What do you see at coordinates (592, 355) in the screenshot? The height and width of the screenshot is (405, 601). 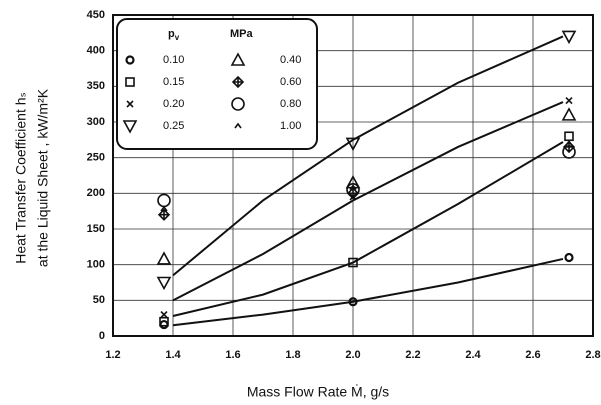 I see `x-tick-label: 2.8` at bounding box center [592, 355].